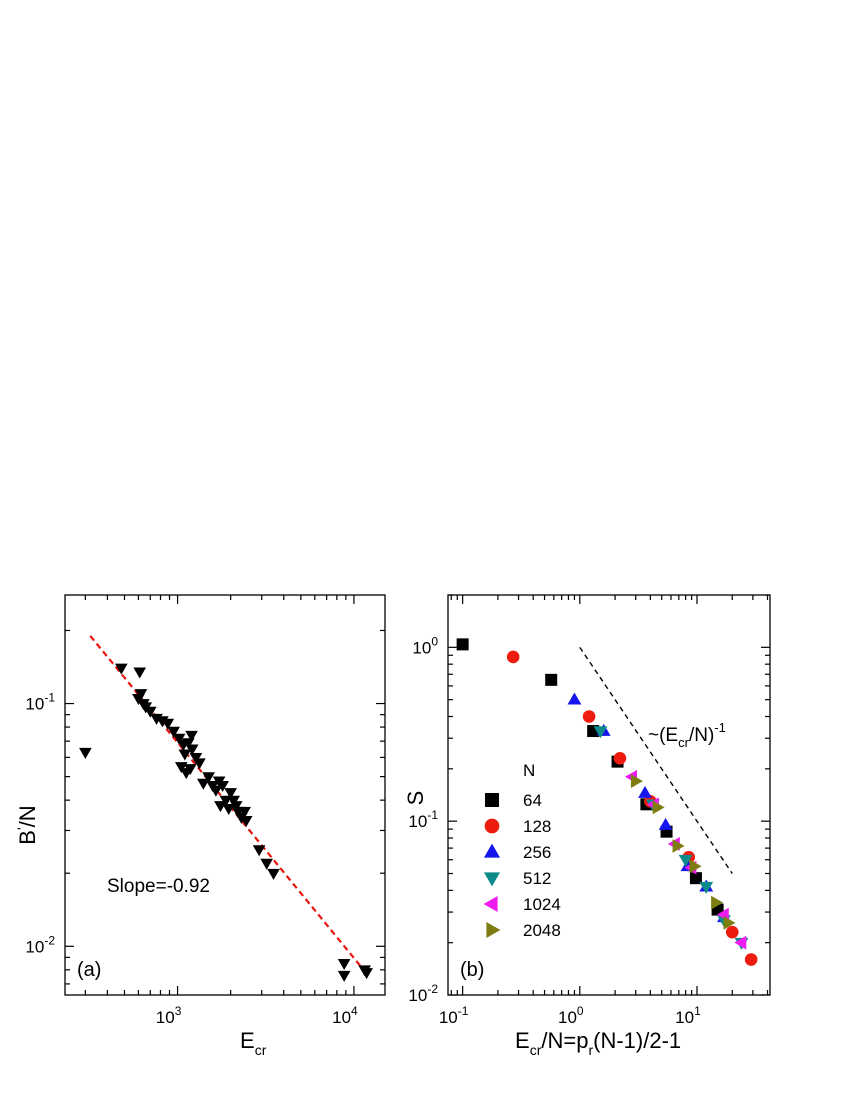 This screenshot has height=1100, width=850. What do you see at coordinates (27, 816) in the screenshot?
I see `panel-a-ylabel-rest: /N` at bounding box center [27, 816].